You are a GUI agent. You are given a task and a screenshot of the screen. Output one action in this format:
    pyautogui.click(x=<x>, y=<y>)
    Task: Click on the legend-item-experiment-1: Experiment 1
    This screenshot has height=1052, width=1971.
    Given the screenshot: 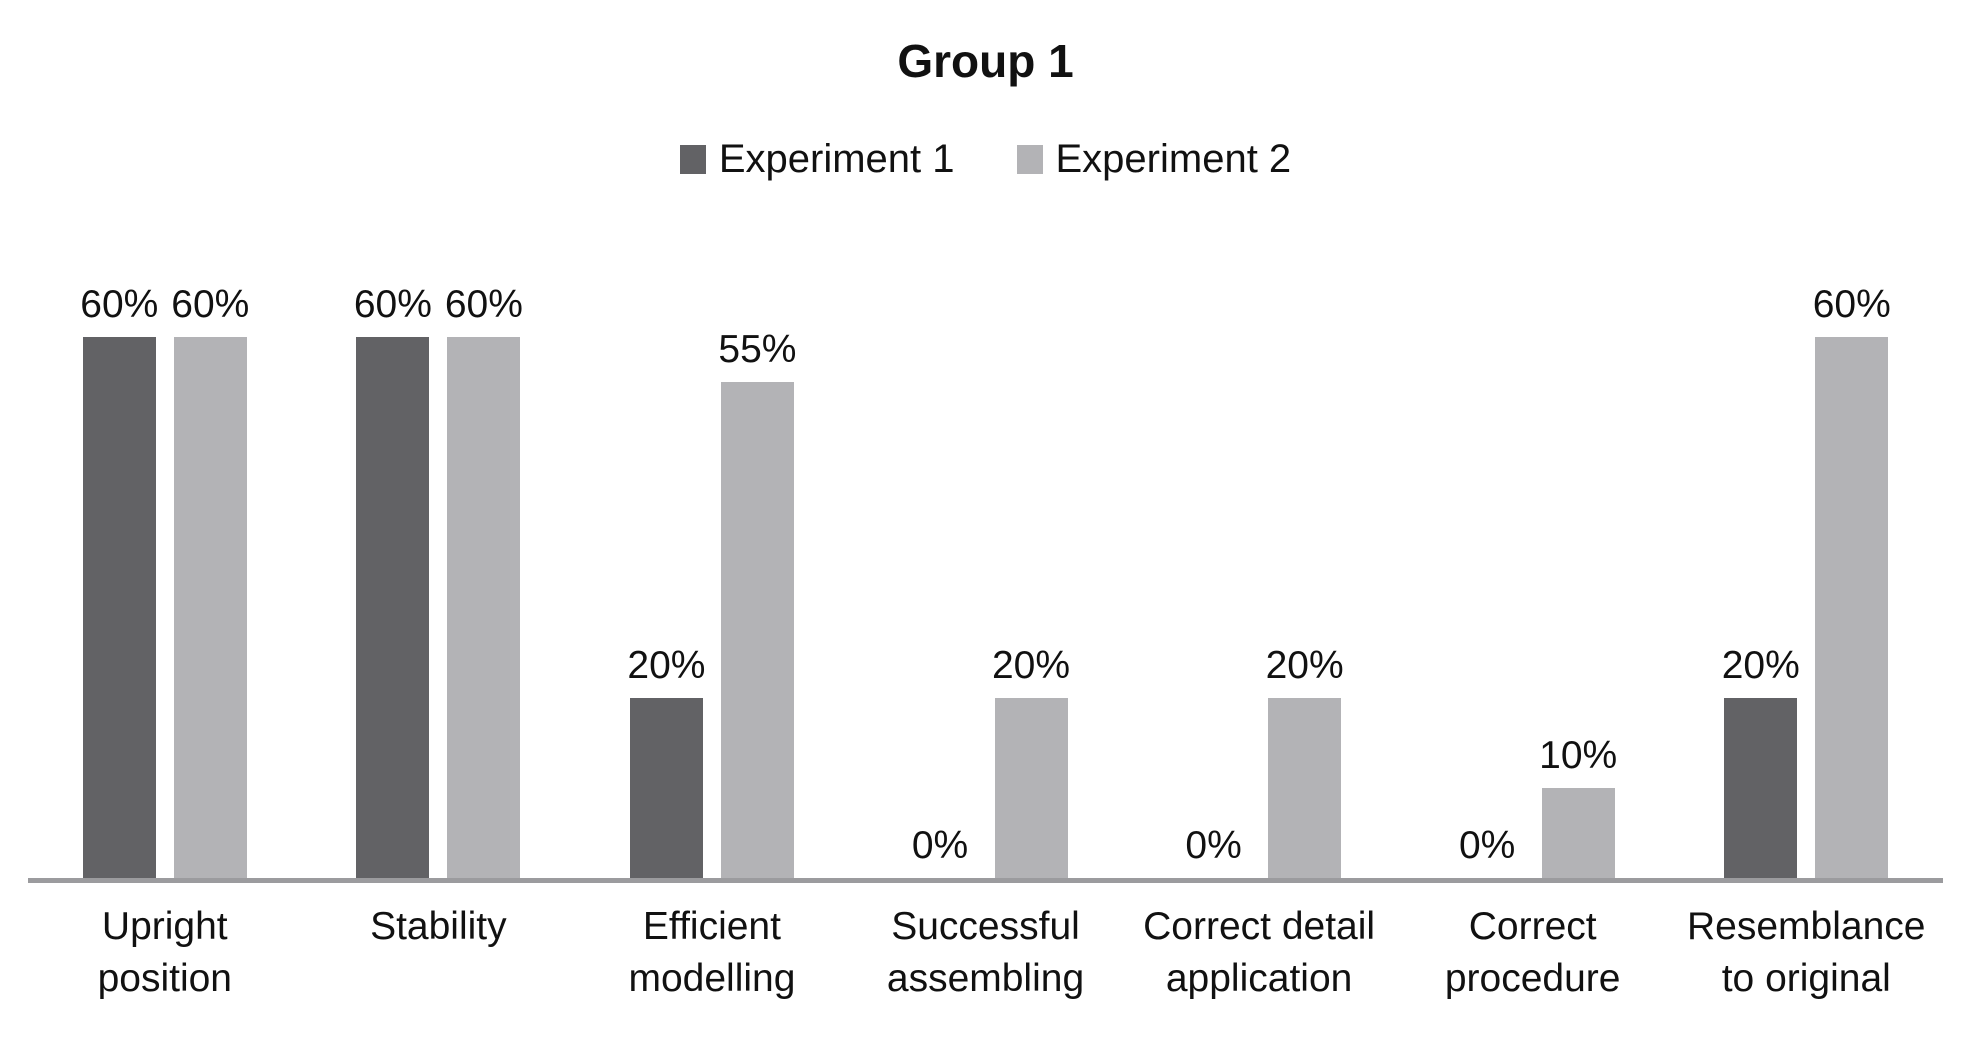 What is the action you would take?
    pyautogui.click(x=817, y=159)
    